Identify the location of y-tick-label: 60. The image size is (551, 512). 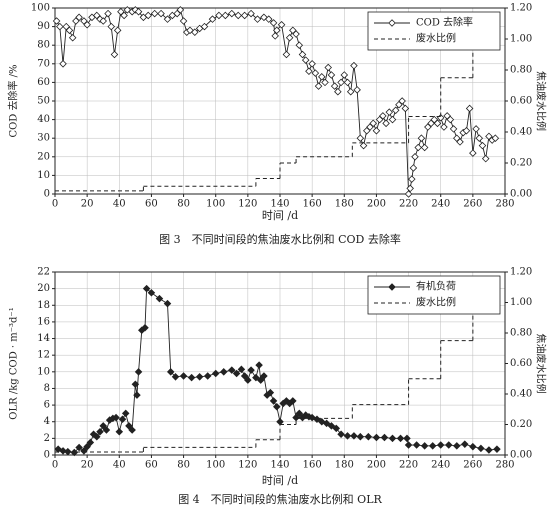
(43, 82).